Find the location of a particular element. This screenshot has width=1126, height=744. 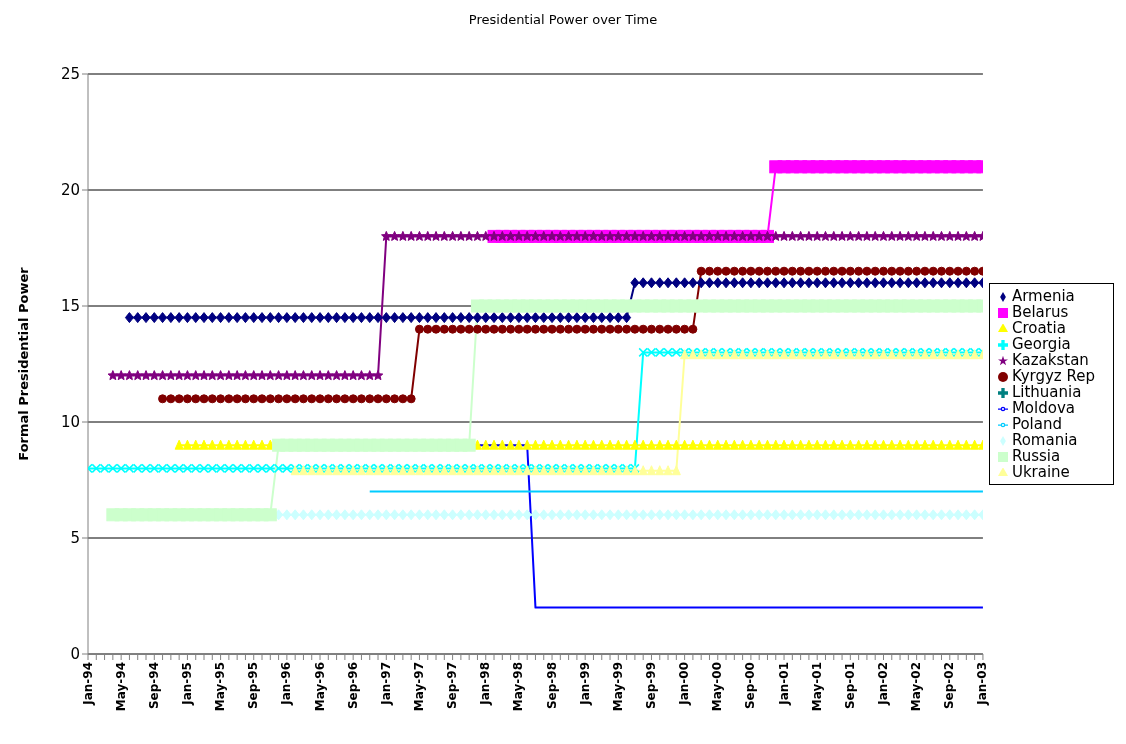

x-tick-label: May-96 is located at coordinates (319, 687).